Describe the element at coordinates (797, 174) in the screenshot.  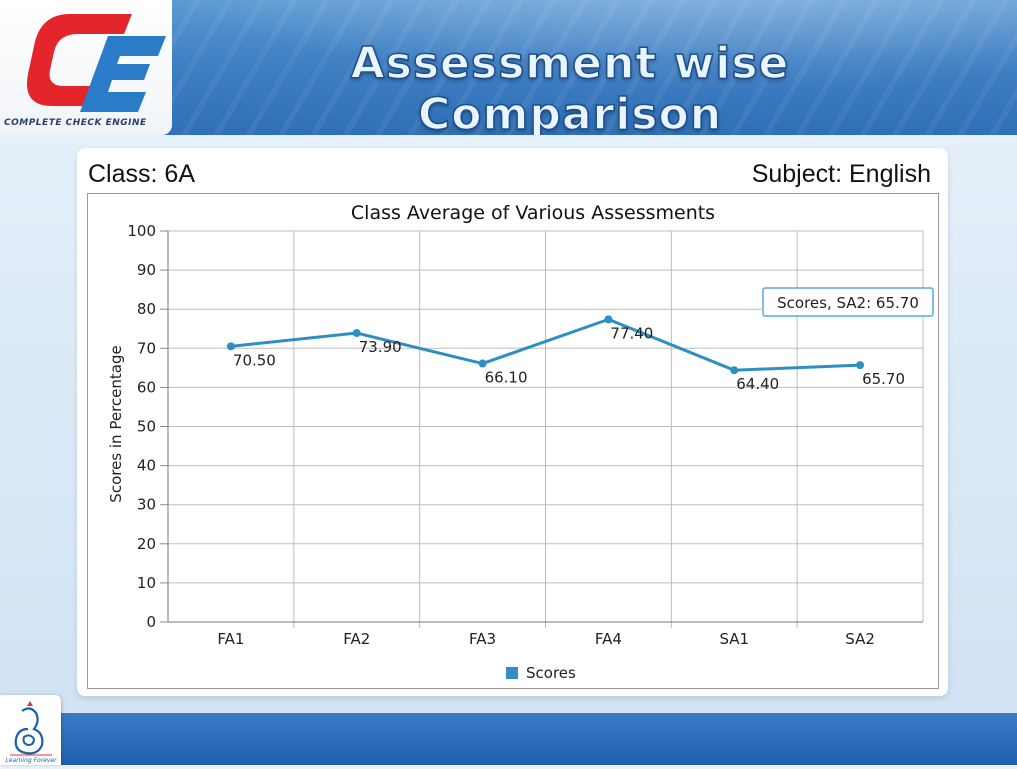
I see `subject-label: Subject:` at that location.